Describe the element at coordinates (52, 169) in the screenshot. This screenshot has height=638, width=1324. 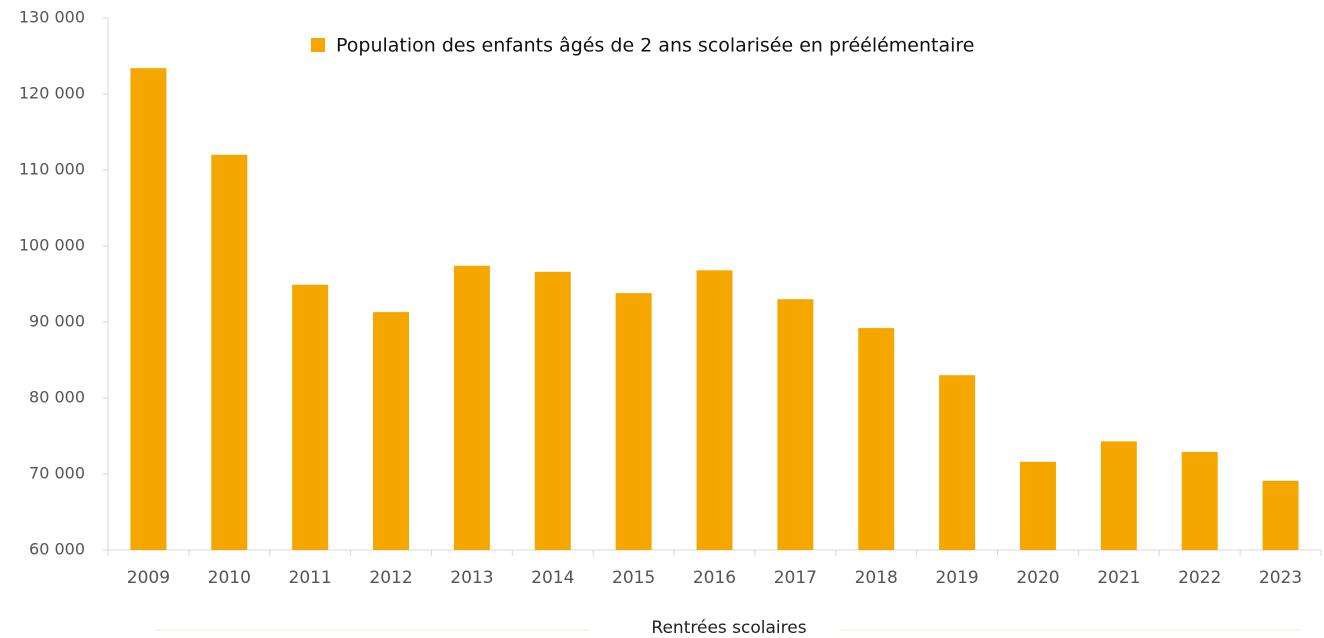
I see `y-tick-label: 110 000` at that location.